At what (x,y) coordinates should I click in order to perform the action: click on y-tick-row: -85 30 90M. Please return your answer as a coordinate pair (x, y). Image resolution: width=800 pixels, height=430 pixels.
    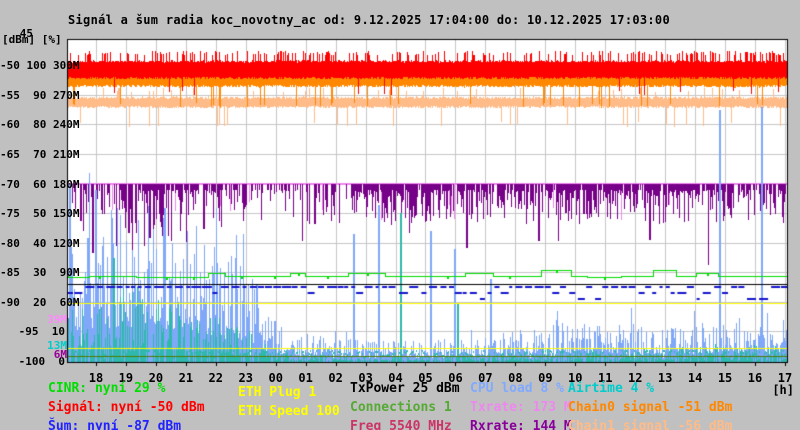
    Looking at the image, I should click on (40, 272).